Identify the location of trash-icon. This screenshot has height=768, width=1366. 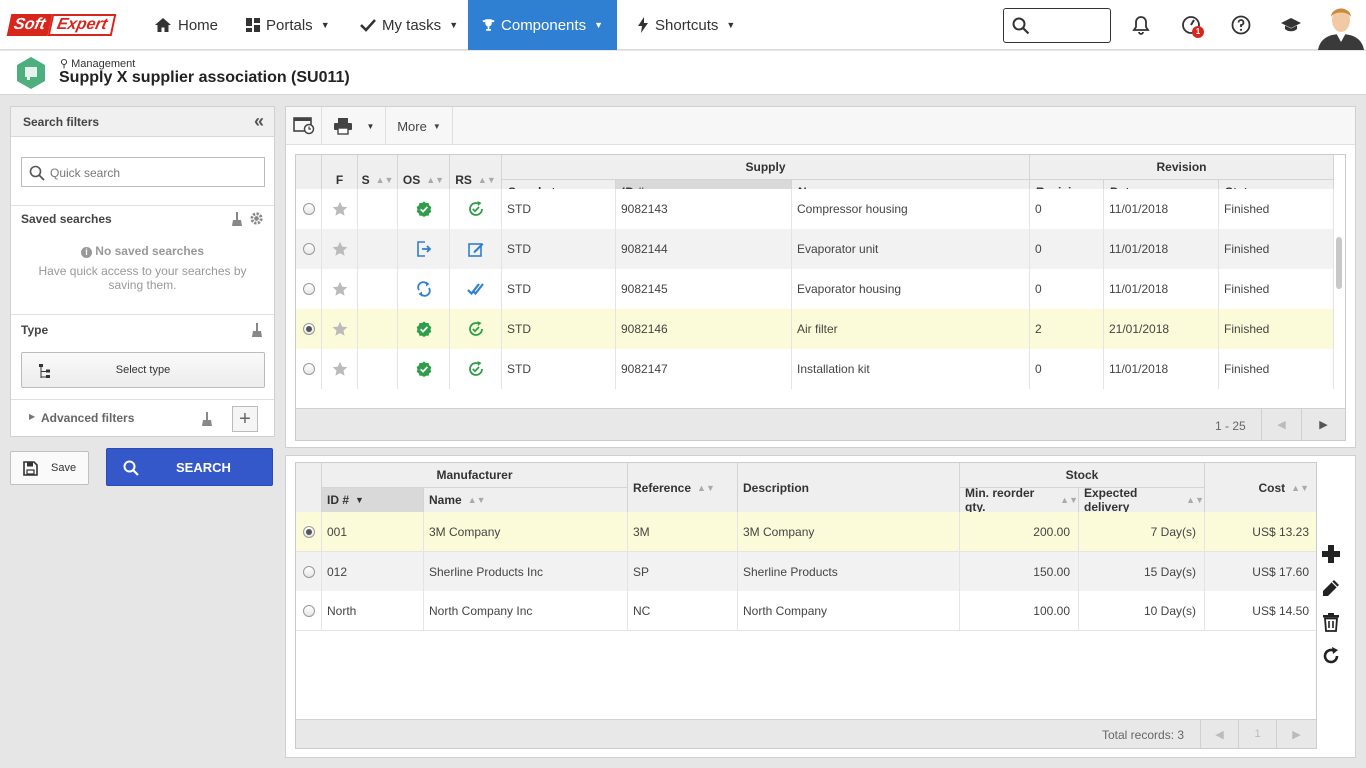
(1331, 622).